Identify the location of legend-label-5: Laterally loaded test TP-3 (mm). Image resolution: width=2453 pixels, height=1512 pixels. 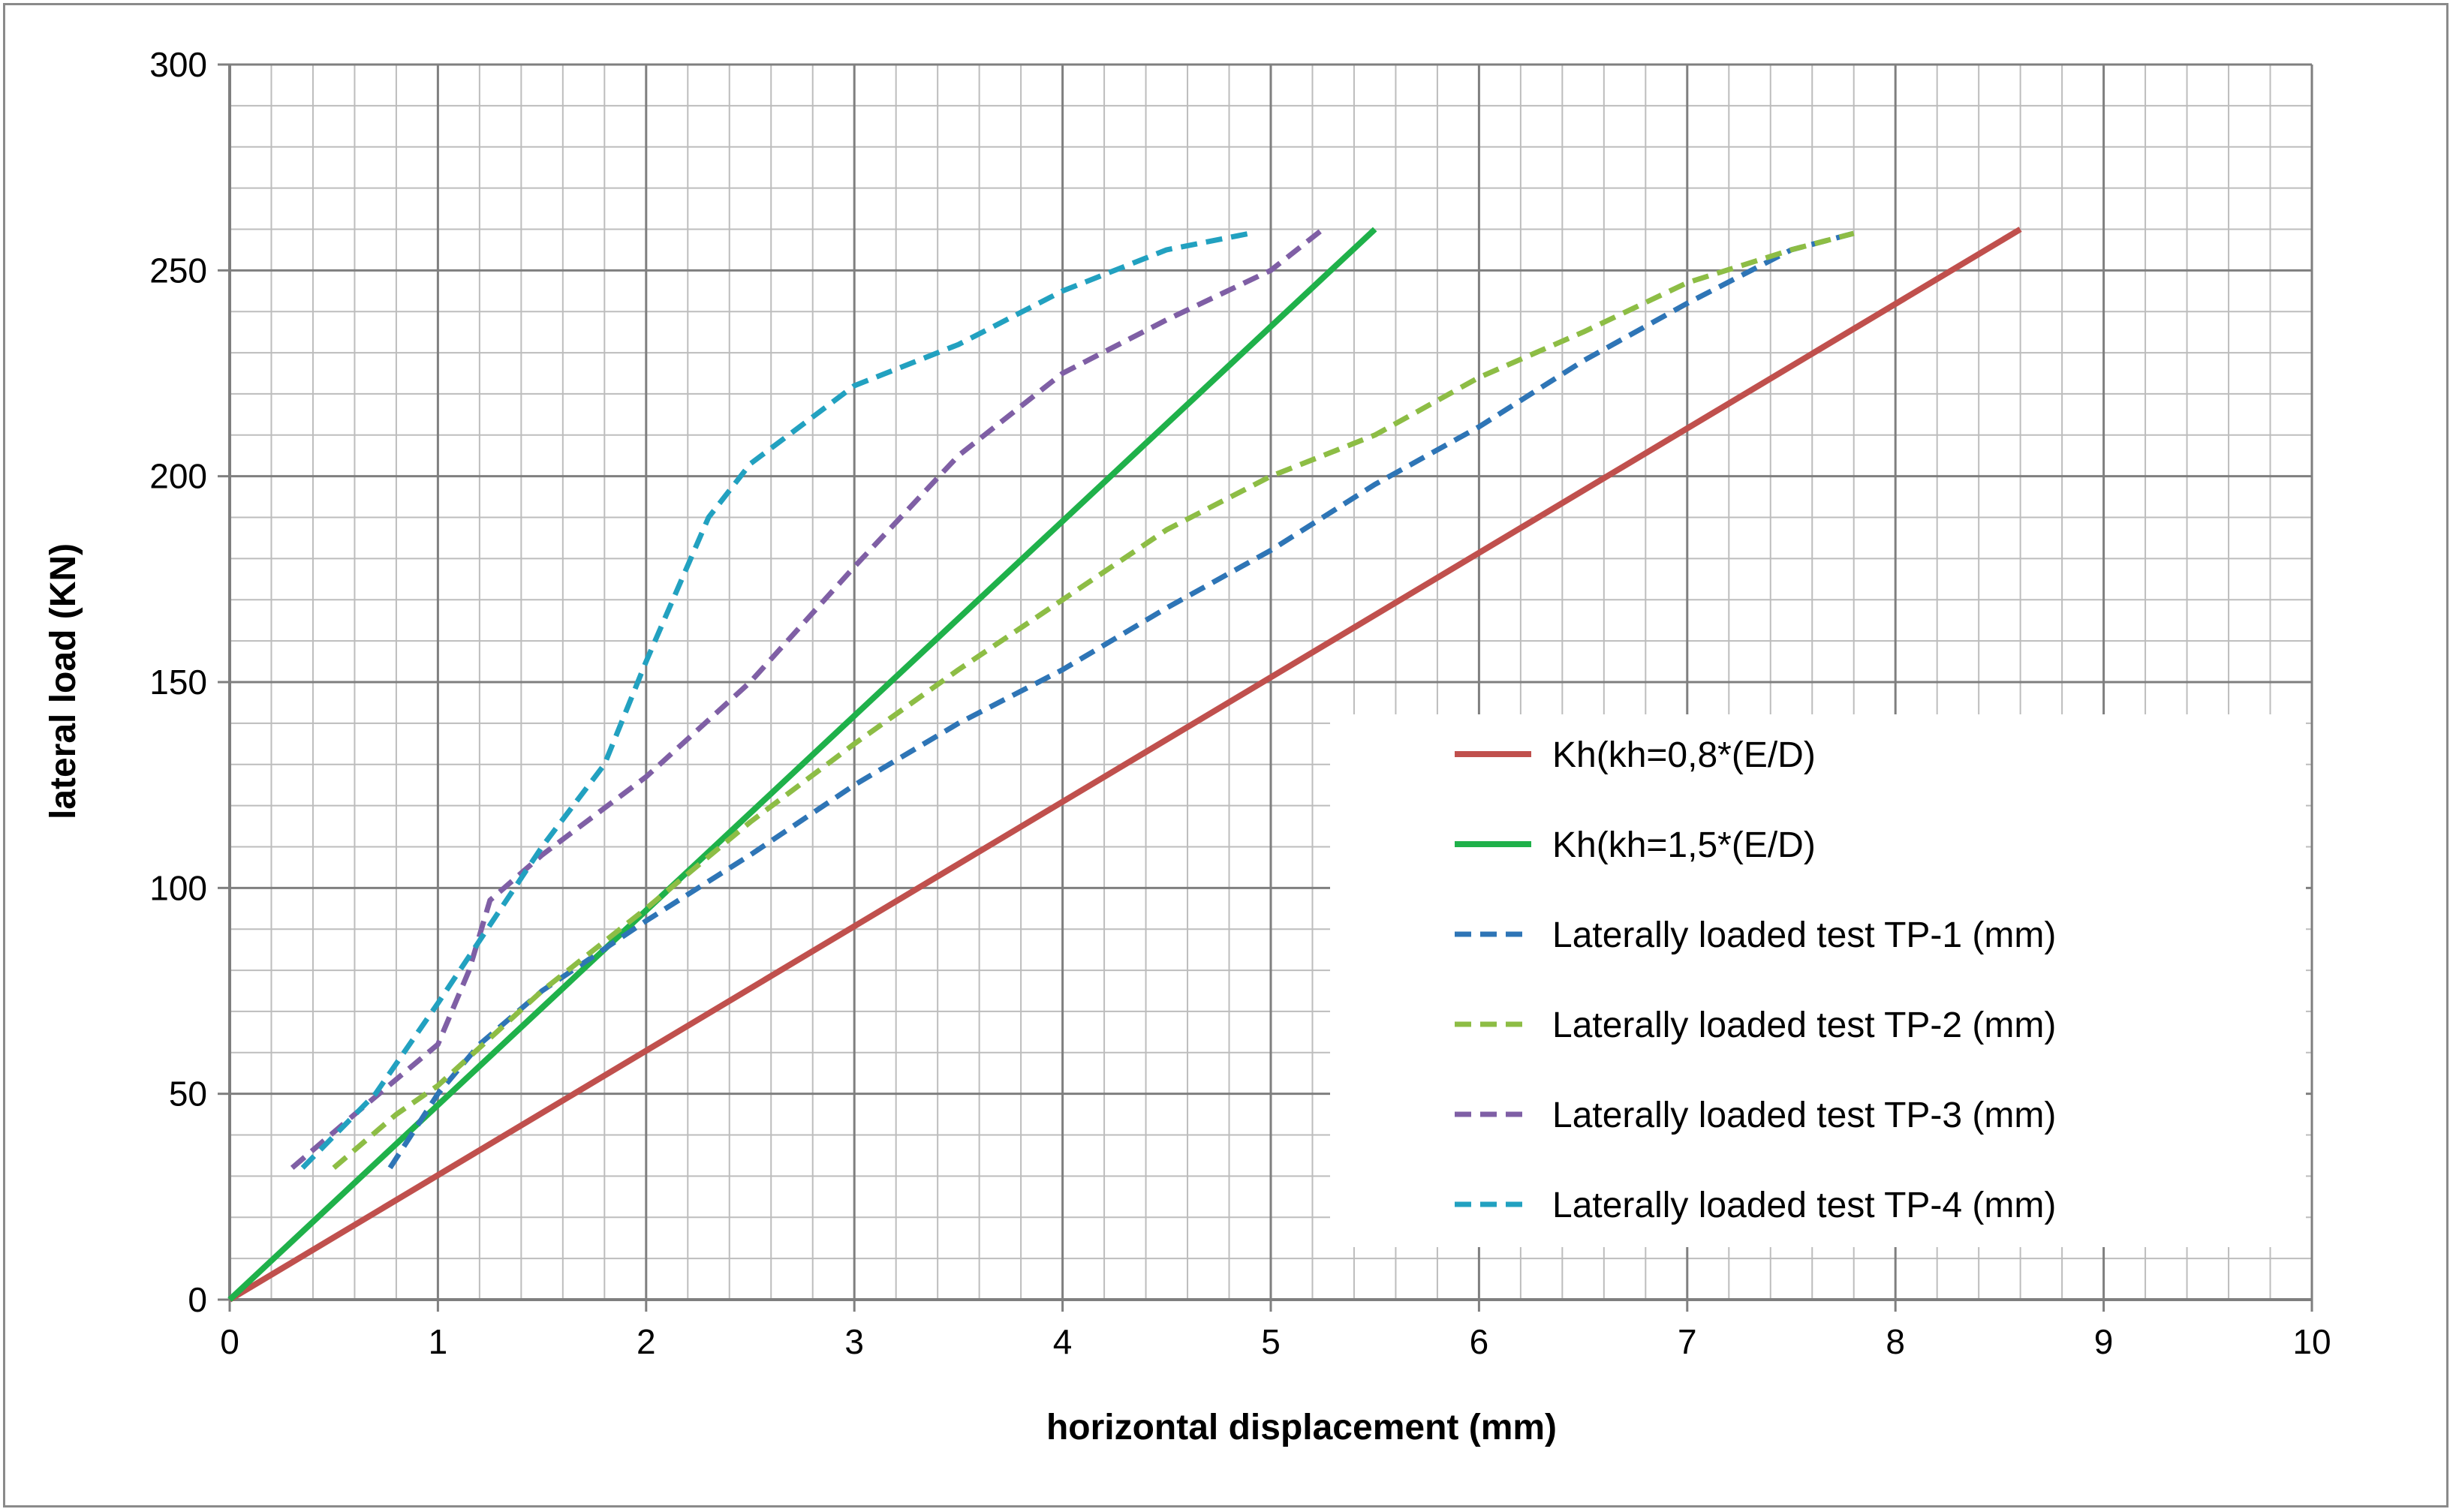
(1804, 1115).